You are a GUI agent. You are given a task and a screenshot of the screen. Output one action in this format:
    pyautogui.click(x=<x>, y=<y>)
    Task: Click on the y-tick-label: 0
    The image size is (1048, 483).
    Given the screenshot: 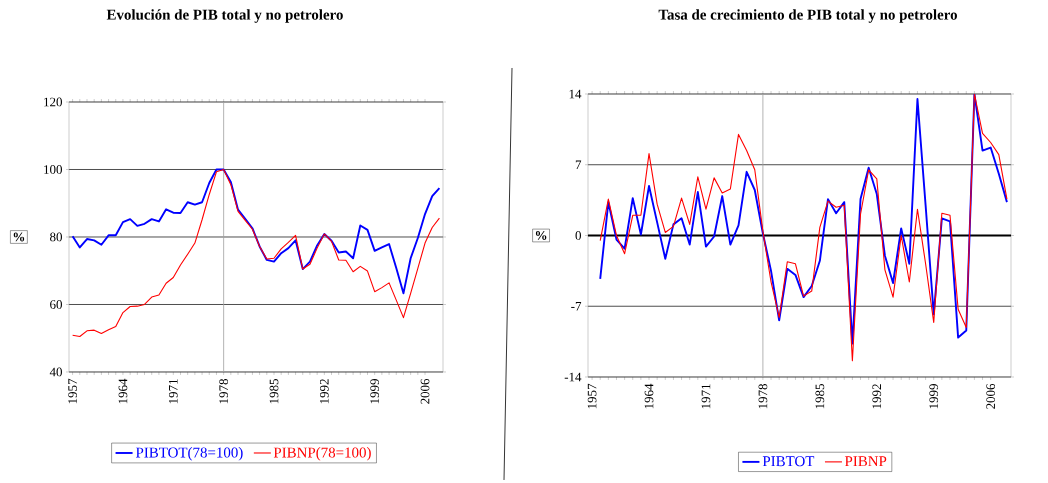 What is the action you would take?
    pyautogui.click(x=578, y=235)
    